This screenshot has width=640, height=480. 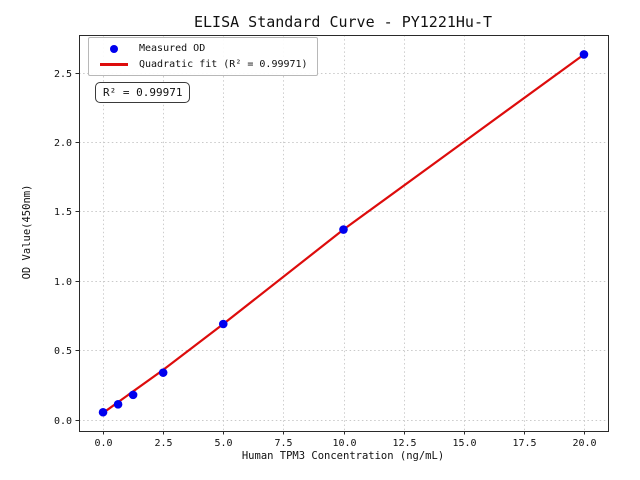 What do you see at coordinates (172, 48) in the screenshot?
I see `legend-entry-label: Measured OD` at bounding box center [172, 48].